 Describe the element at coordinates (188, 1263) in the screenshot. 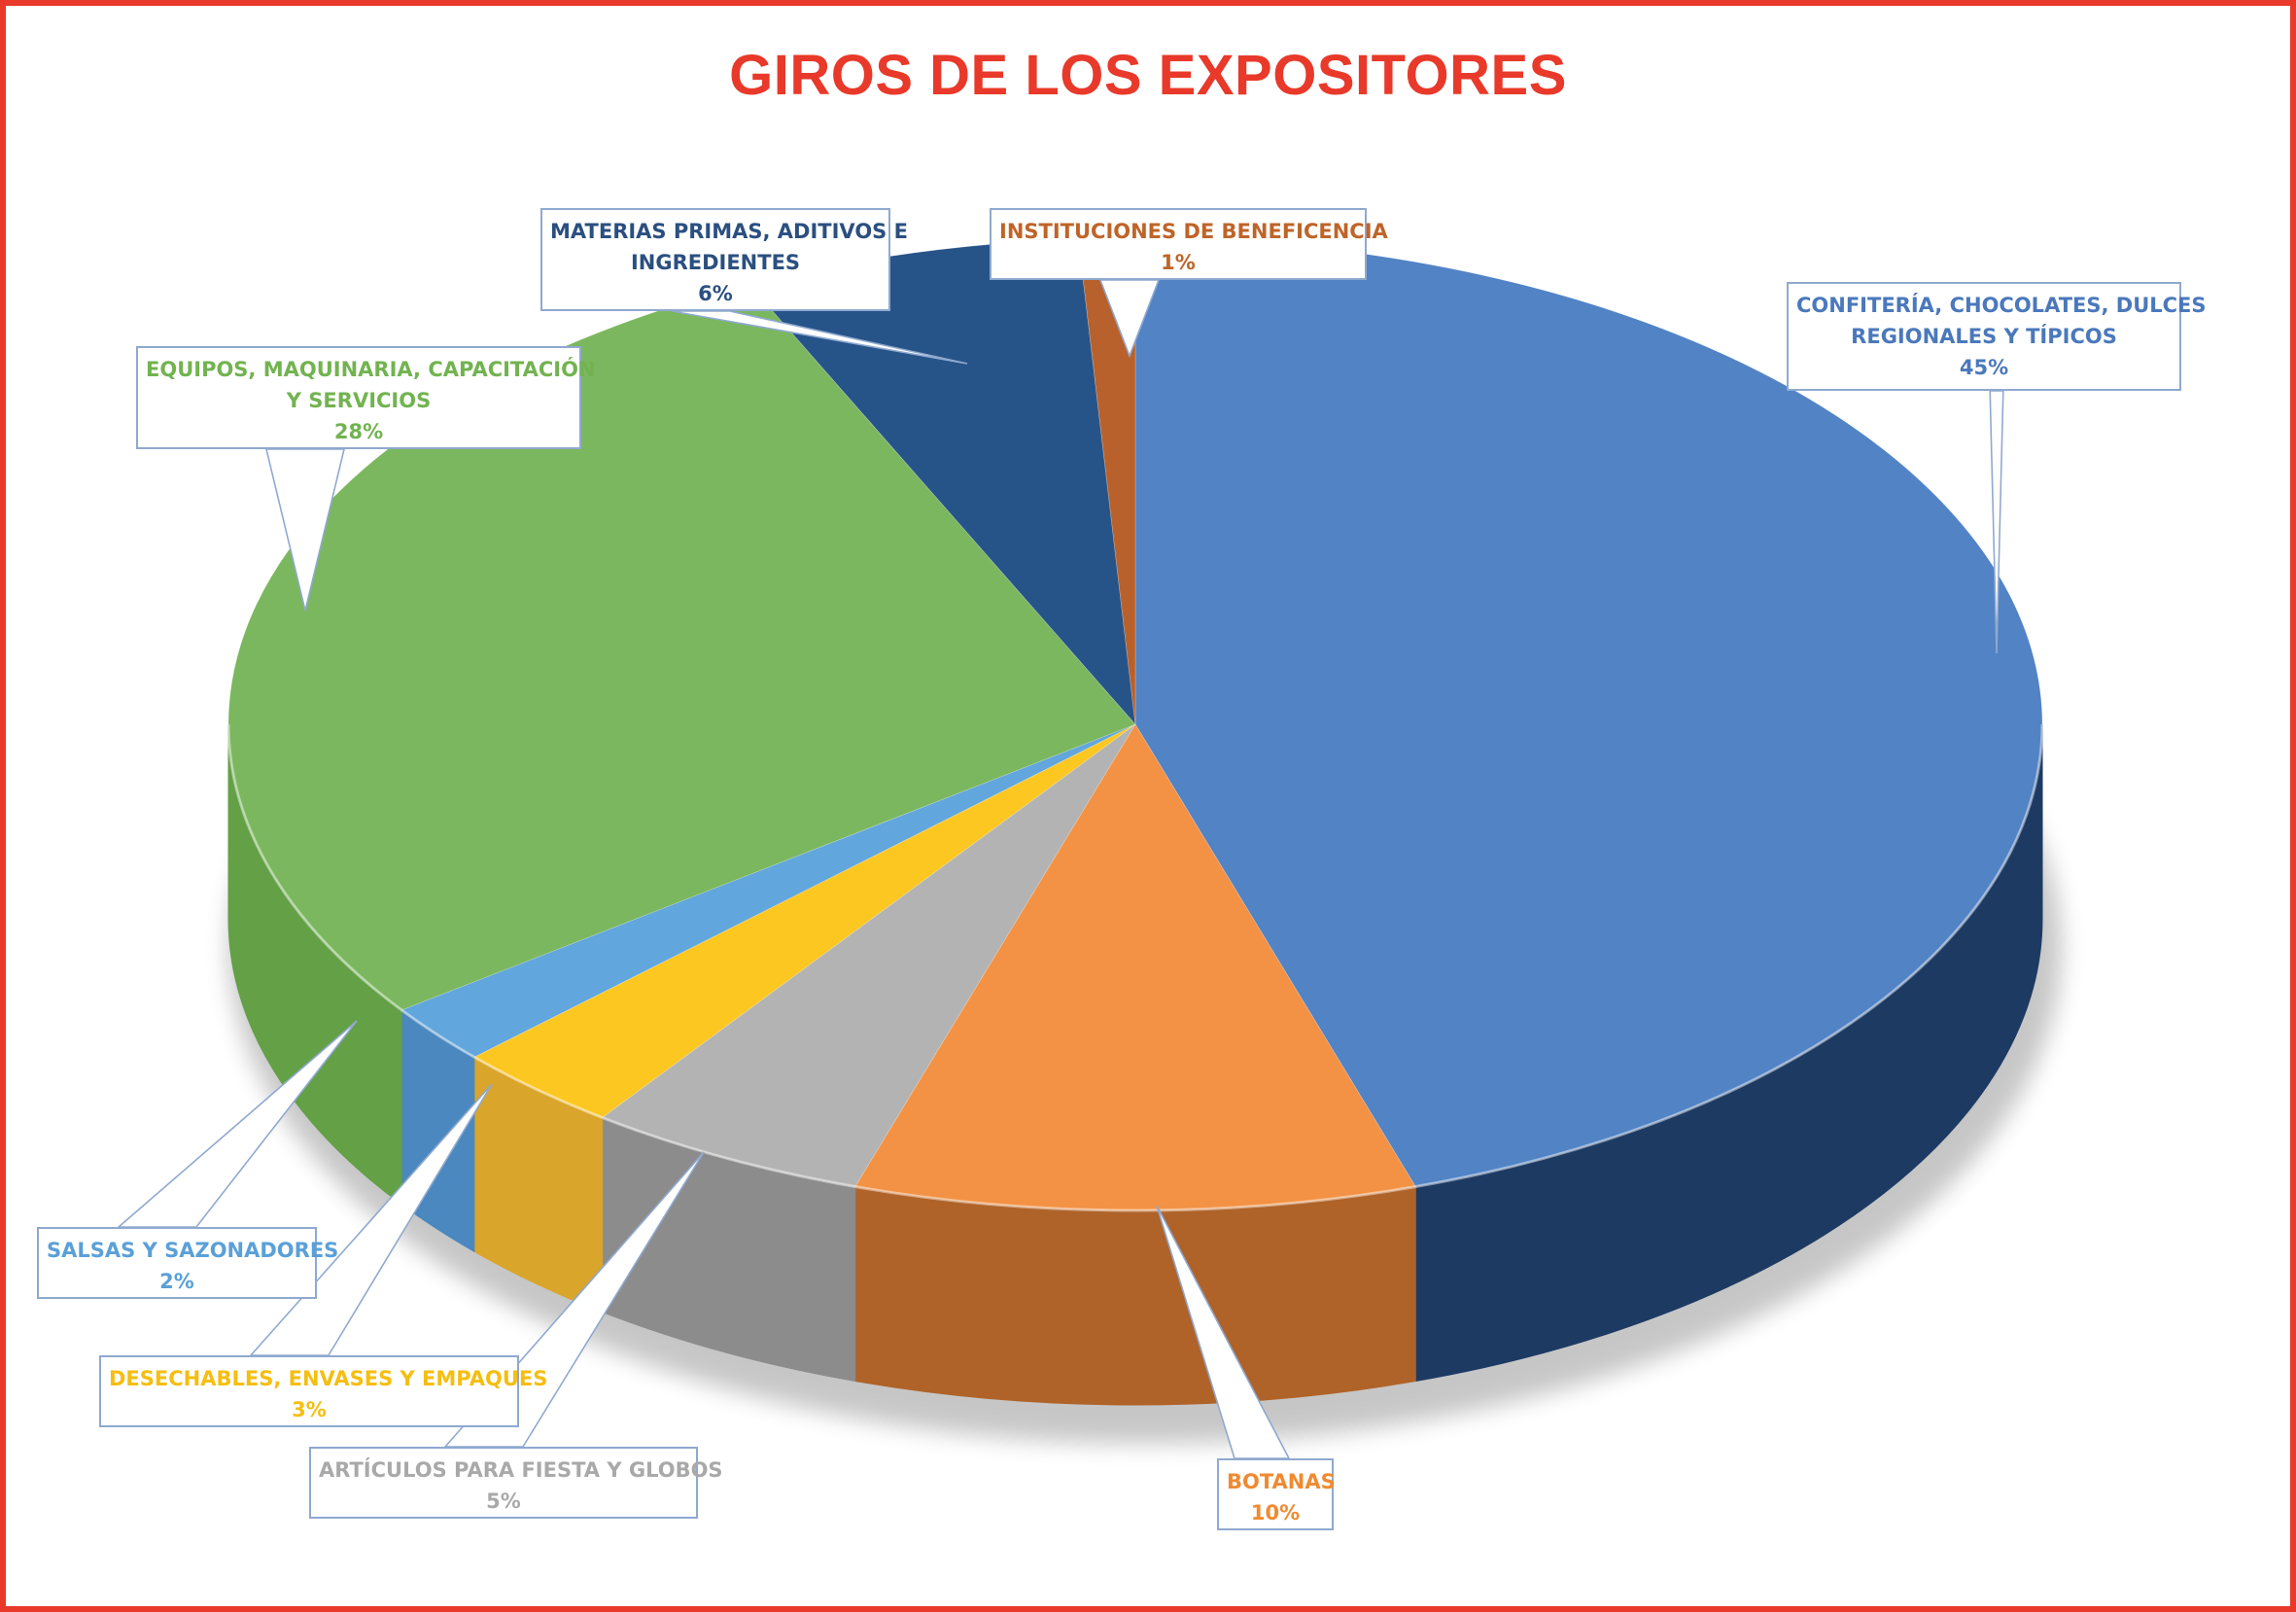

I see `callout-salsas-y-sazonadores: SALSAS Y SAZONADORES 2%` at that location.